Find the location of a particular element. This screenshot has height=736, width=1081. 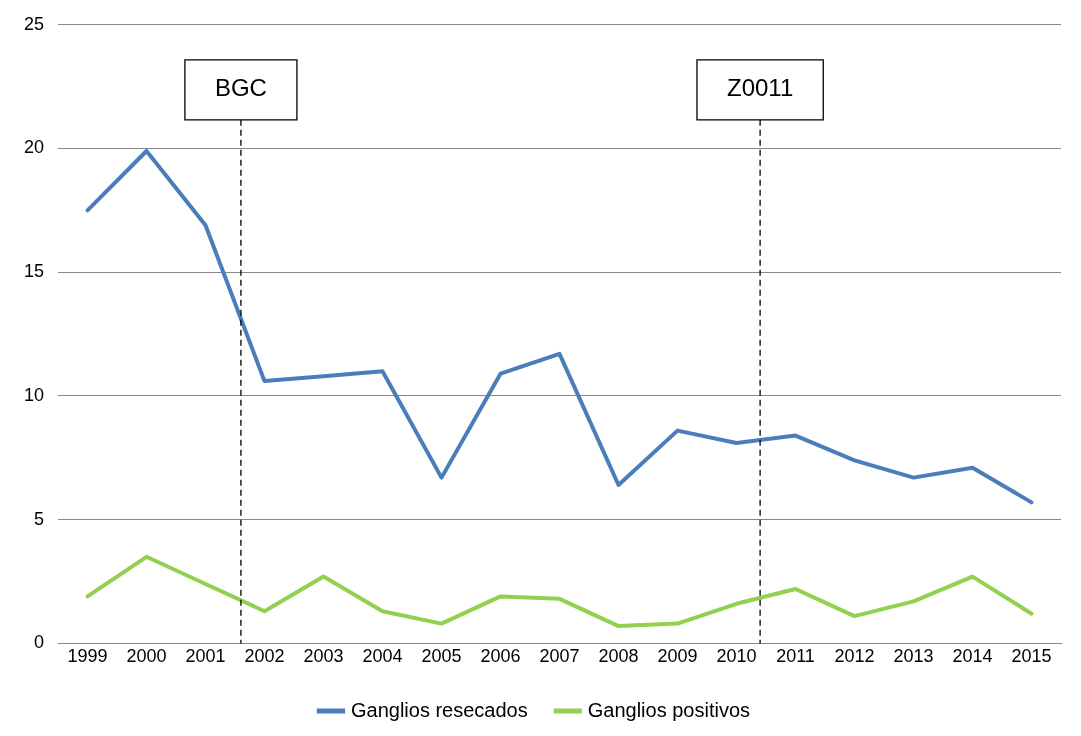

x-tick-label: 2007 is located at coordinates (559, 656).